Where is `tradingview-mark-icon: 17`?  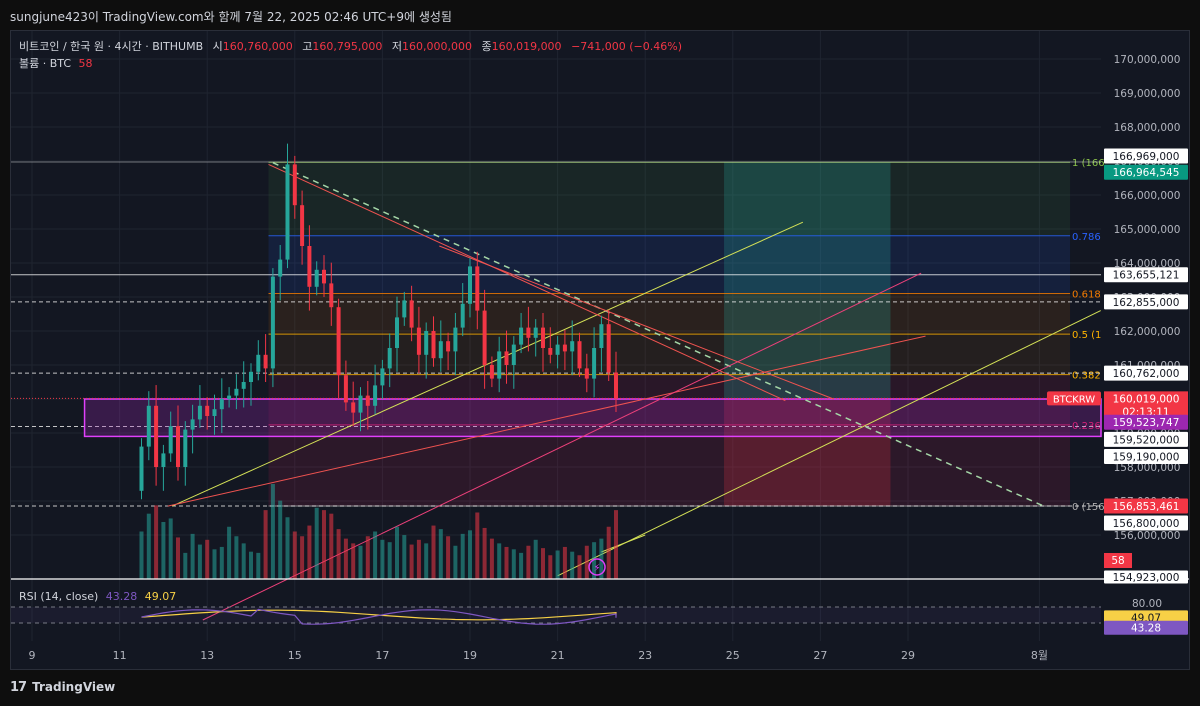
tradingview-mark-icon: 17 is located at coordinates (18, 687).